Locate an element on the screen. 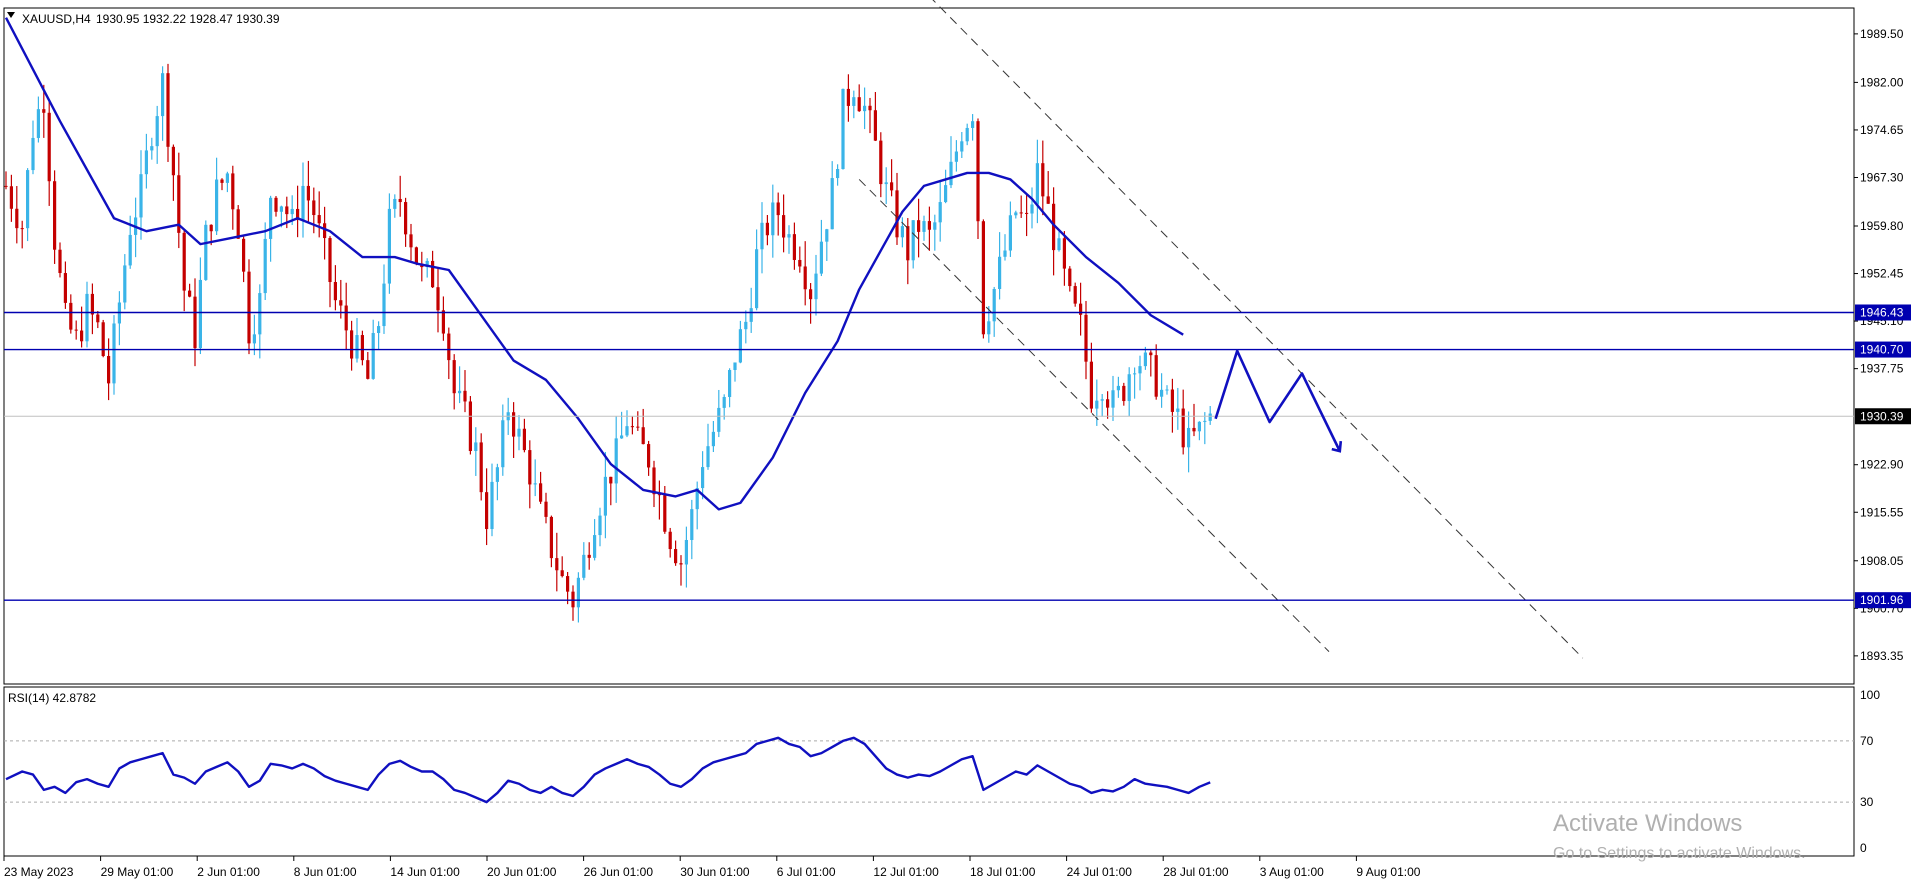 Image resolution: width=1920 pixels, height=887 pixels. collapse-arrow-icon is located at coordinates (11, 15).